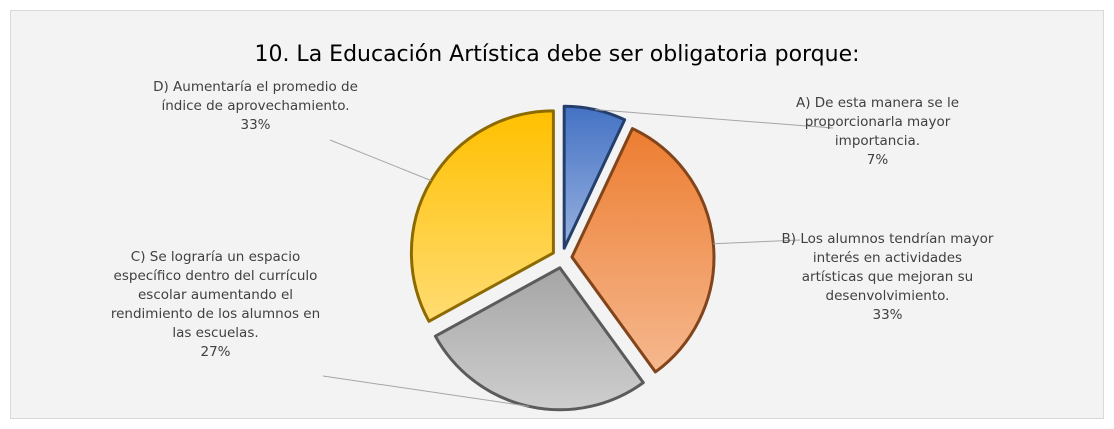 Image resolution: width=1114 pixels, height=429 pixels. I want to click on value-label: 7%, so click(877, 160).